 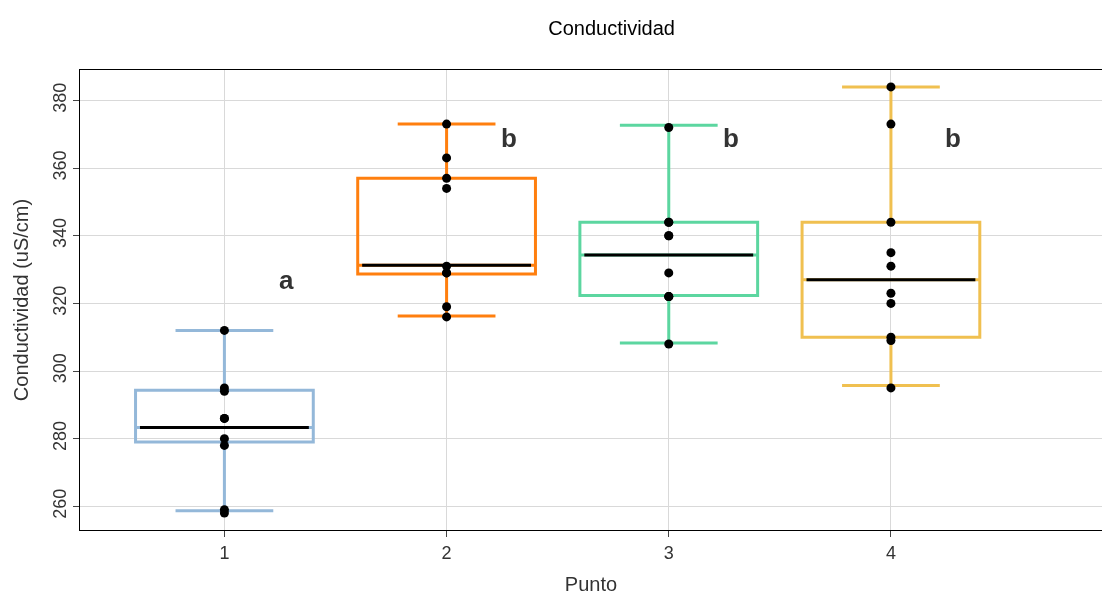 What do you see at coordinates (59, 233) in the screenshot?
I see `y-tick-label: 340` at bounding box center [59, 233].